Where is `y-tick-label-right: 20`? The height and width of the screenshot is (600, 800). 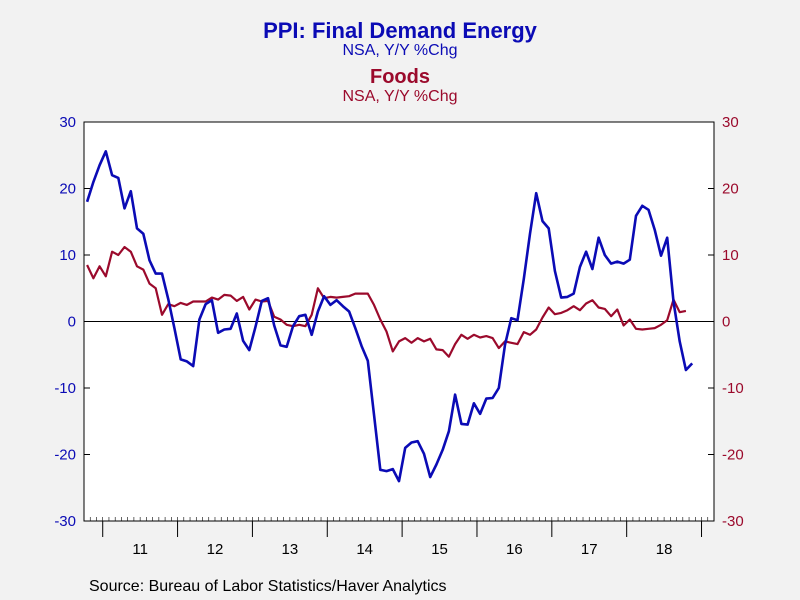 y-tick-label-right: 20 is located at coordinates (730, 189).